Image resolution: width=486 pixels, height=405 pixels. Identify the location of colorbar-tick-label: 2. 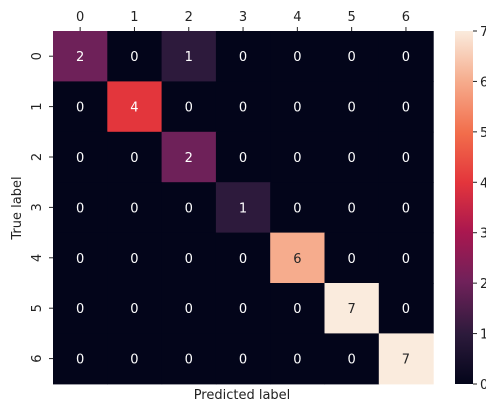
(483, 284).